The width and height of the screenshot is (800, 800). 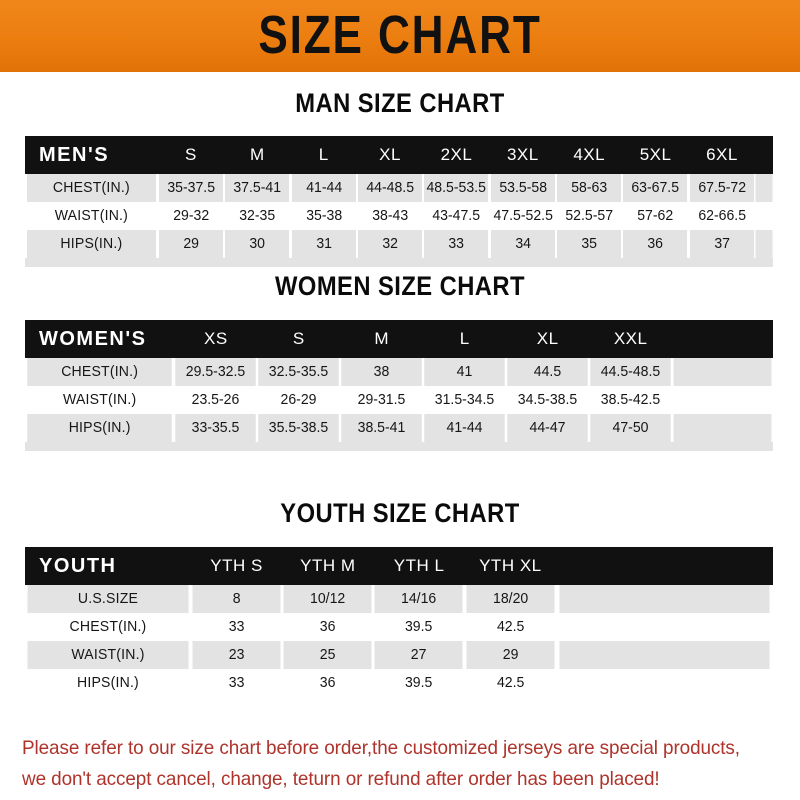 I want to click on women-size-header: S, so click(x=299, y=339).